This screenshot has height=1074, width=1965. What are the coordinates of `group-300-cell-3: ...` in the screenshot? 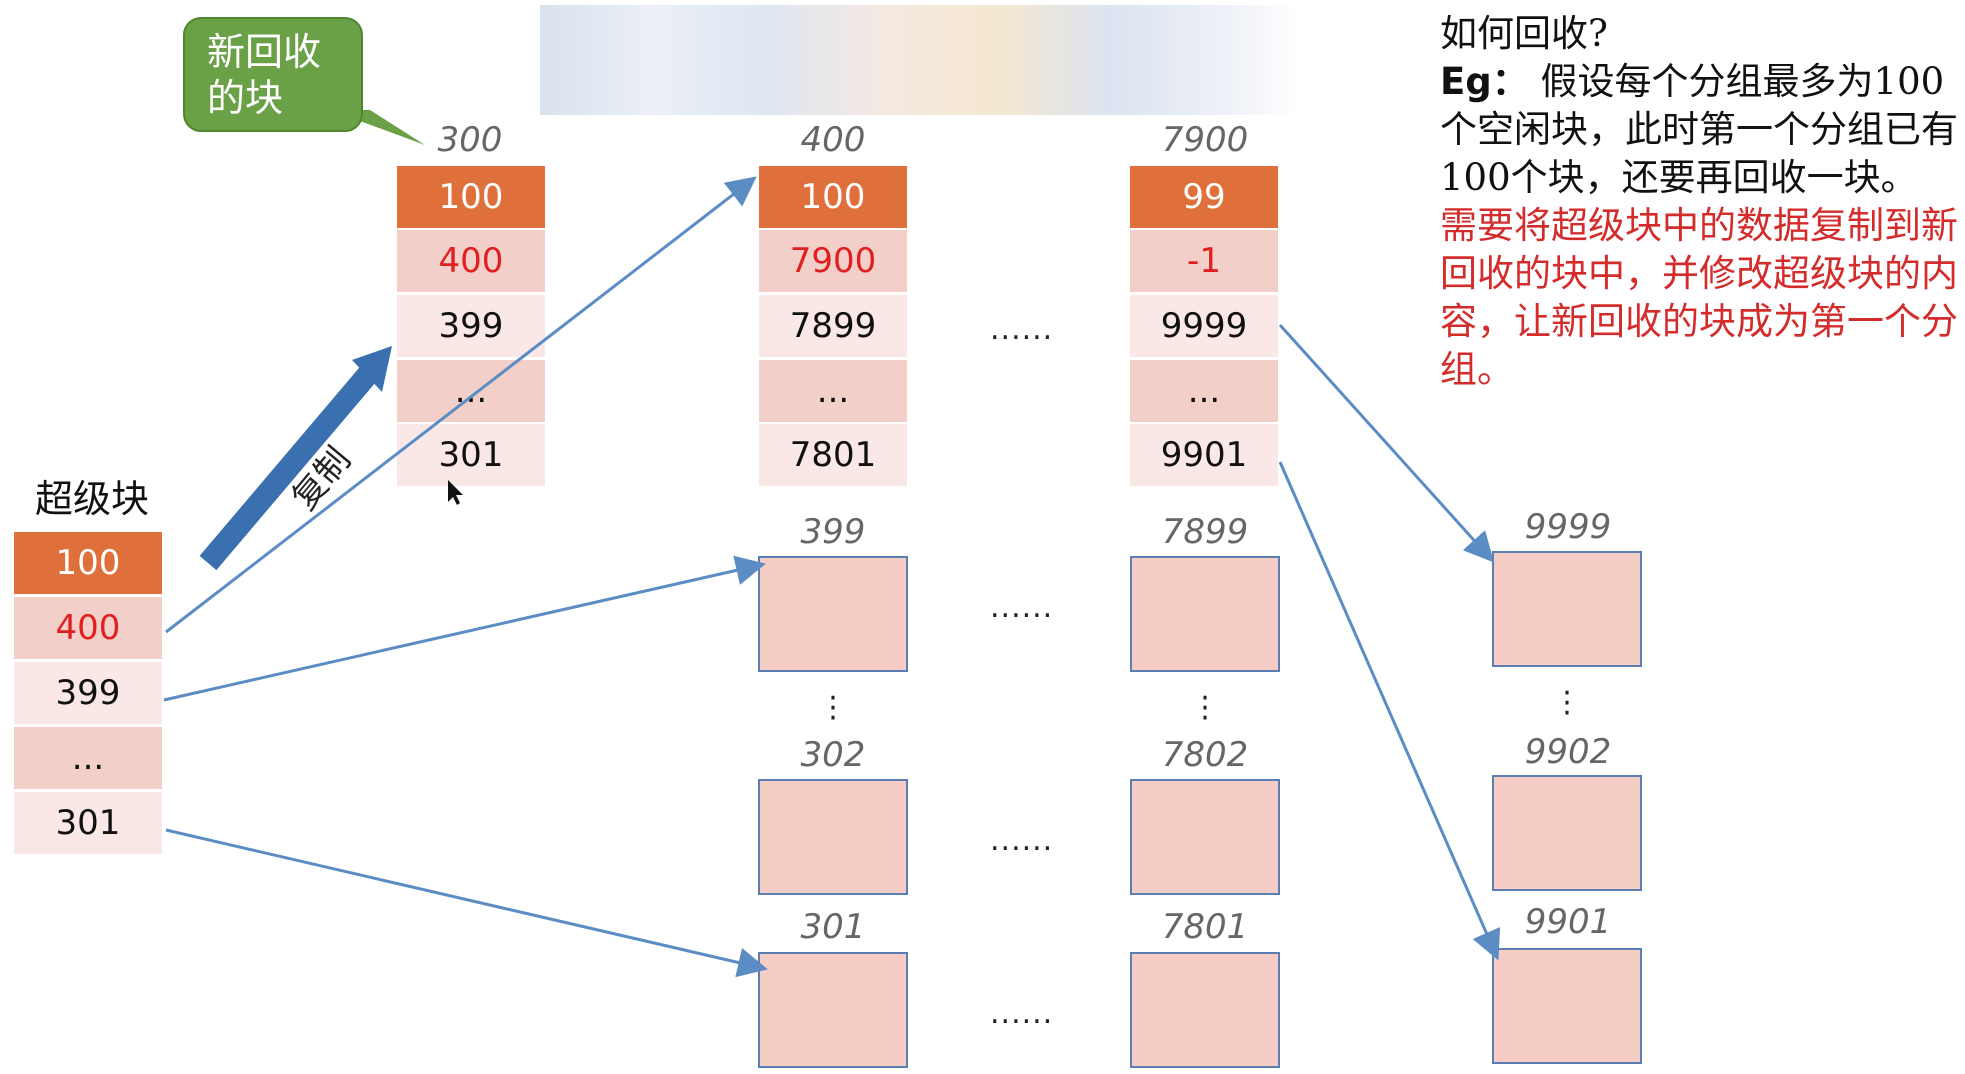 It's located at (471, 391).